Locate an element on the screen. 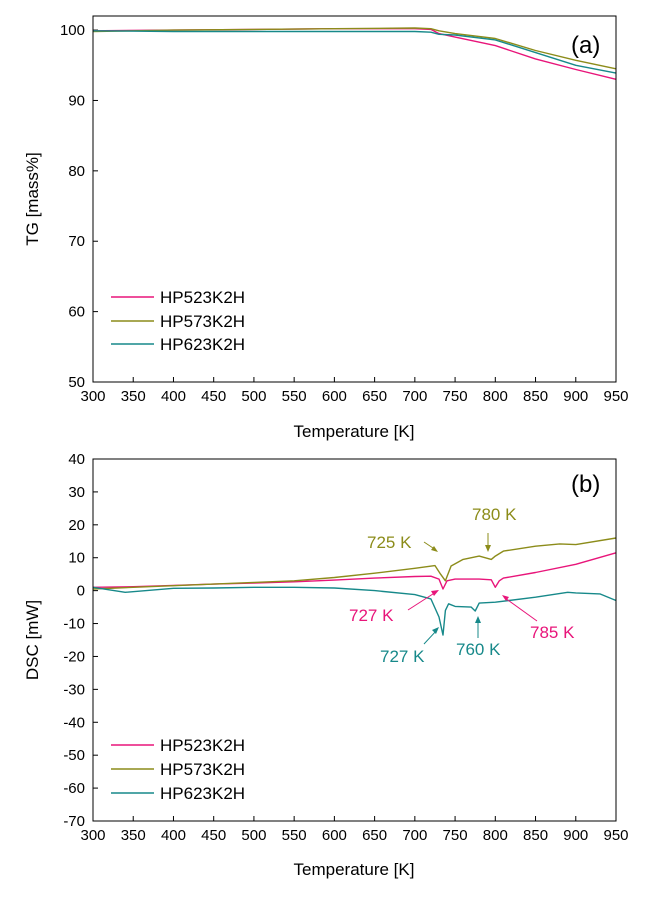  dsc-y-tick-label: -30 is located at coordinates (74, 689).